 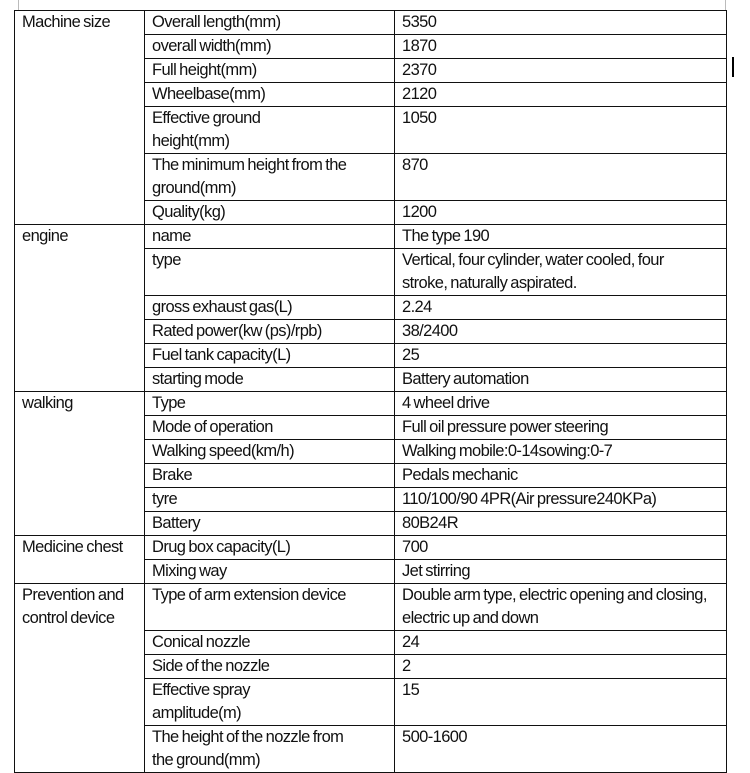 I want to click on value-text: 25, so click(x=411, y=355).